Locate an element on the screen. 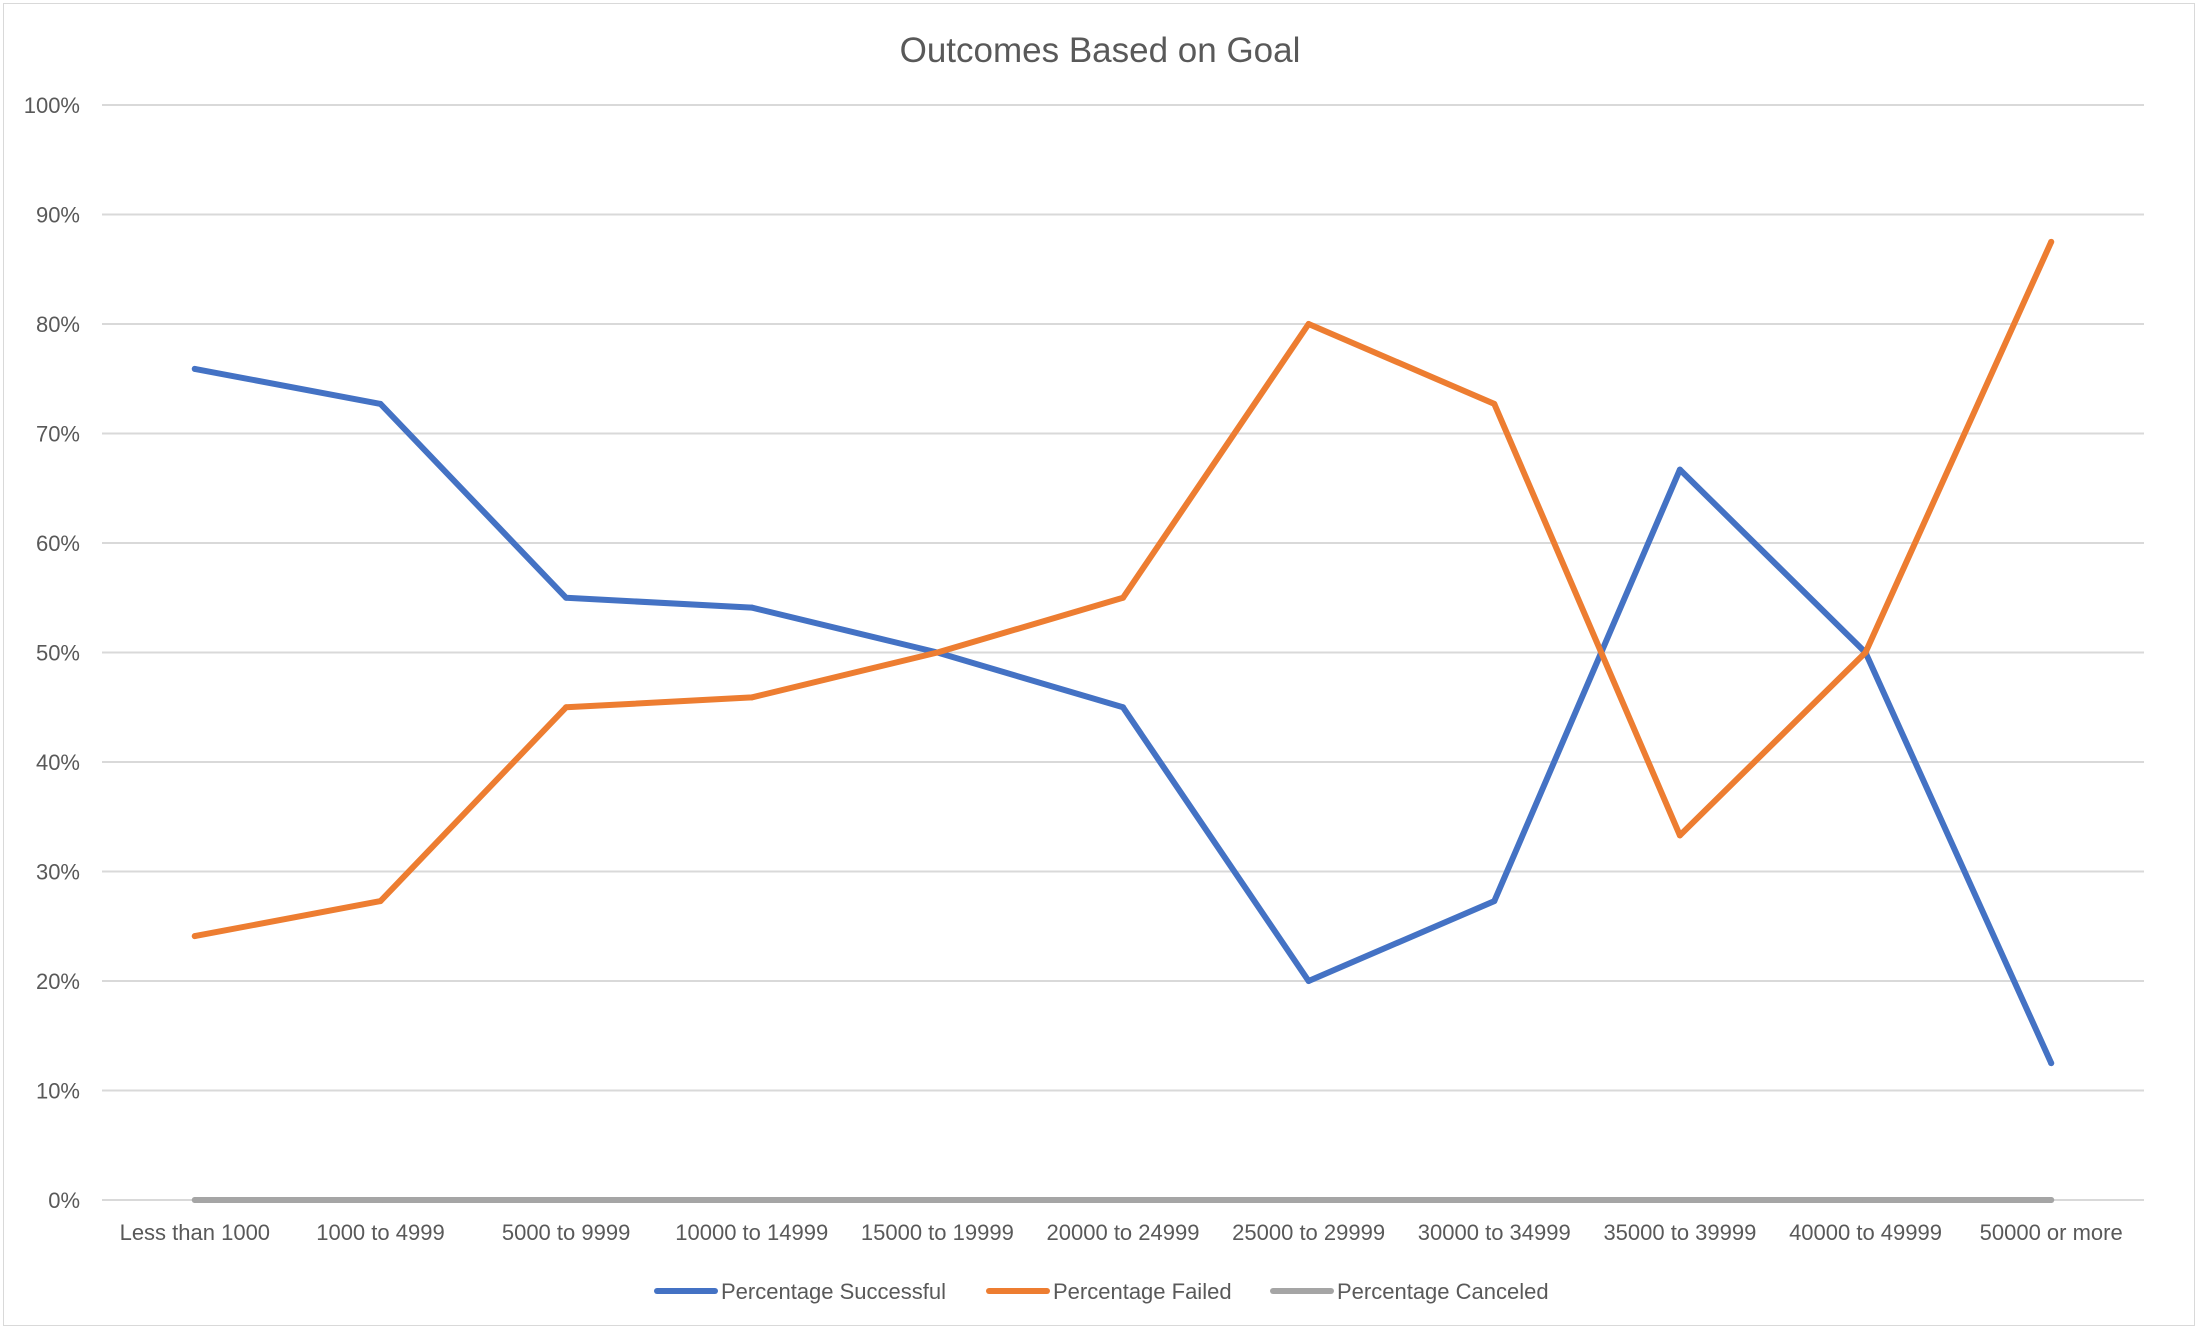 The width and height of the screenshot is (2200, 1331). y-tick-label: 20% is located at coordinates (58, 981).